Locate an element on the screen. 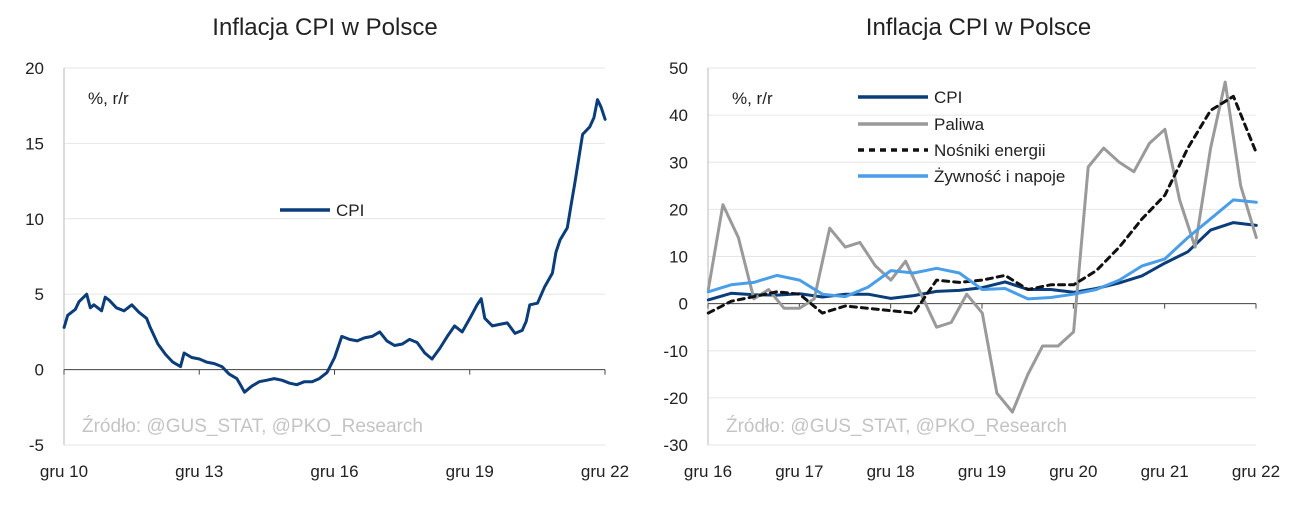  series-line-z-ywnos-c-i-napoje is located at coordinates (982, 249).